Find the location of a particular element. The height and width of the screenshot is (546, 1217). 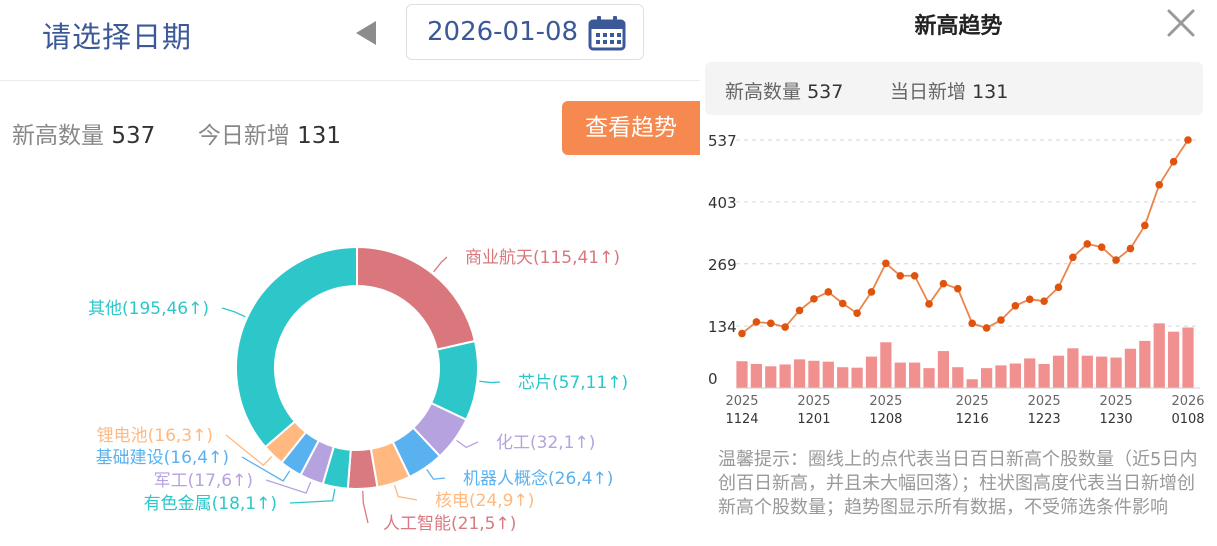

slice-label-10: 其他(195,46↑) is located at coordinates (148, 309).